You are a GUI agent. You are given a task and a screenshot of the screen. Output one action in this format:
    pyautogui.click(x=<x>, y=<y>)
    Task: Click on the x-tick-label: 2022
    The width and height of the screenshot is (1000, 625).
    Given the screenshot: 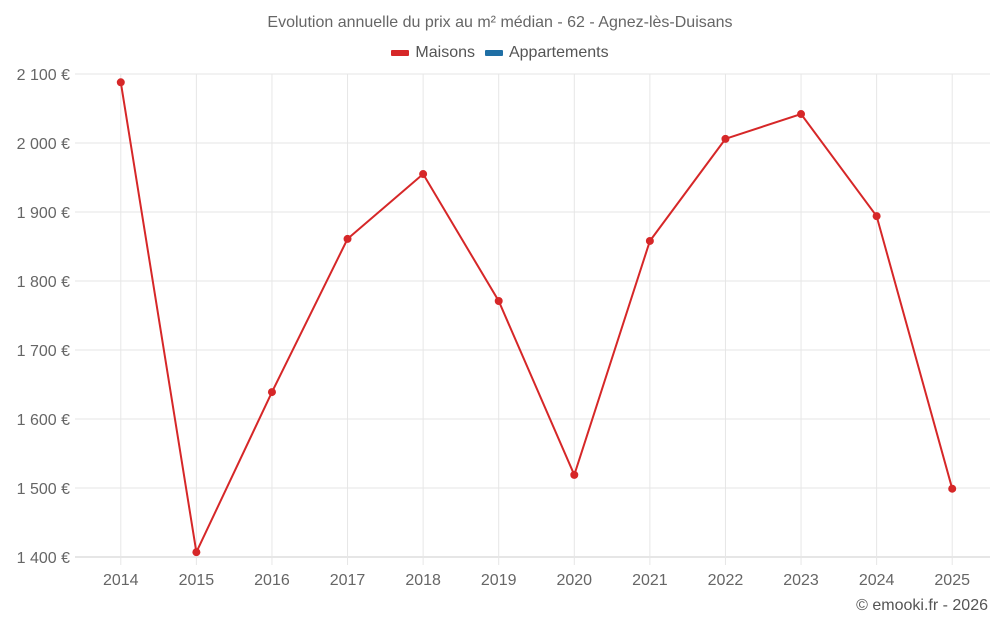 What is the action you would take?
    pyautogui.click(x=726, y=580)
    